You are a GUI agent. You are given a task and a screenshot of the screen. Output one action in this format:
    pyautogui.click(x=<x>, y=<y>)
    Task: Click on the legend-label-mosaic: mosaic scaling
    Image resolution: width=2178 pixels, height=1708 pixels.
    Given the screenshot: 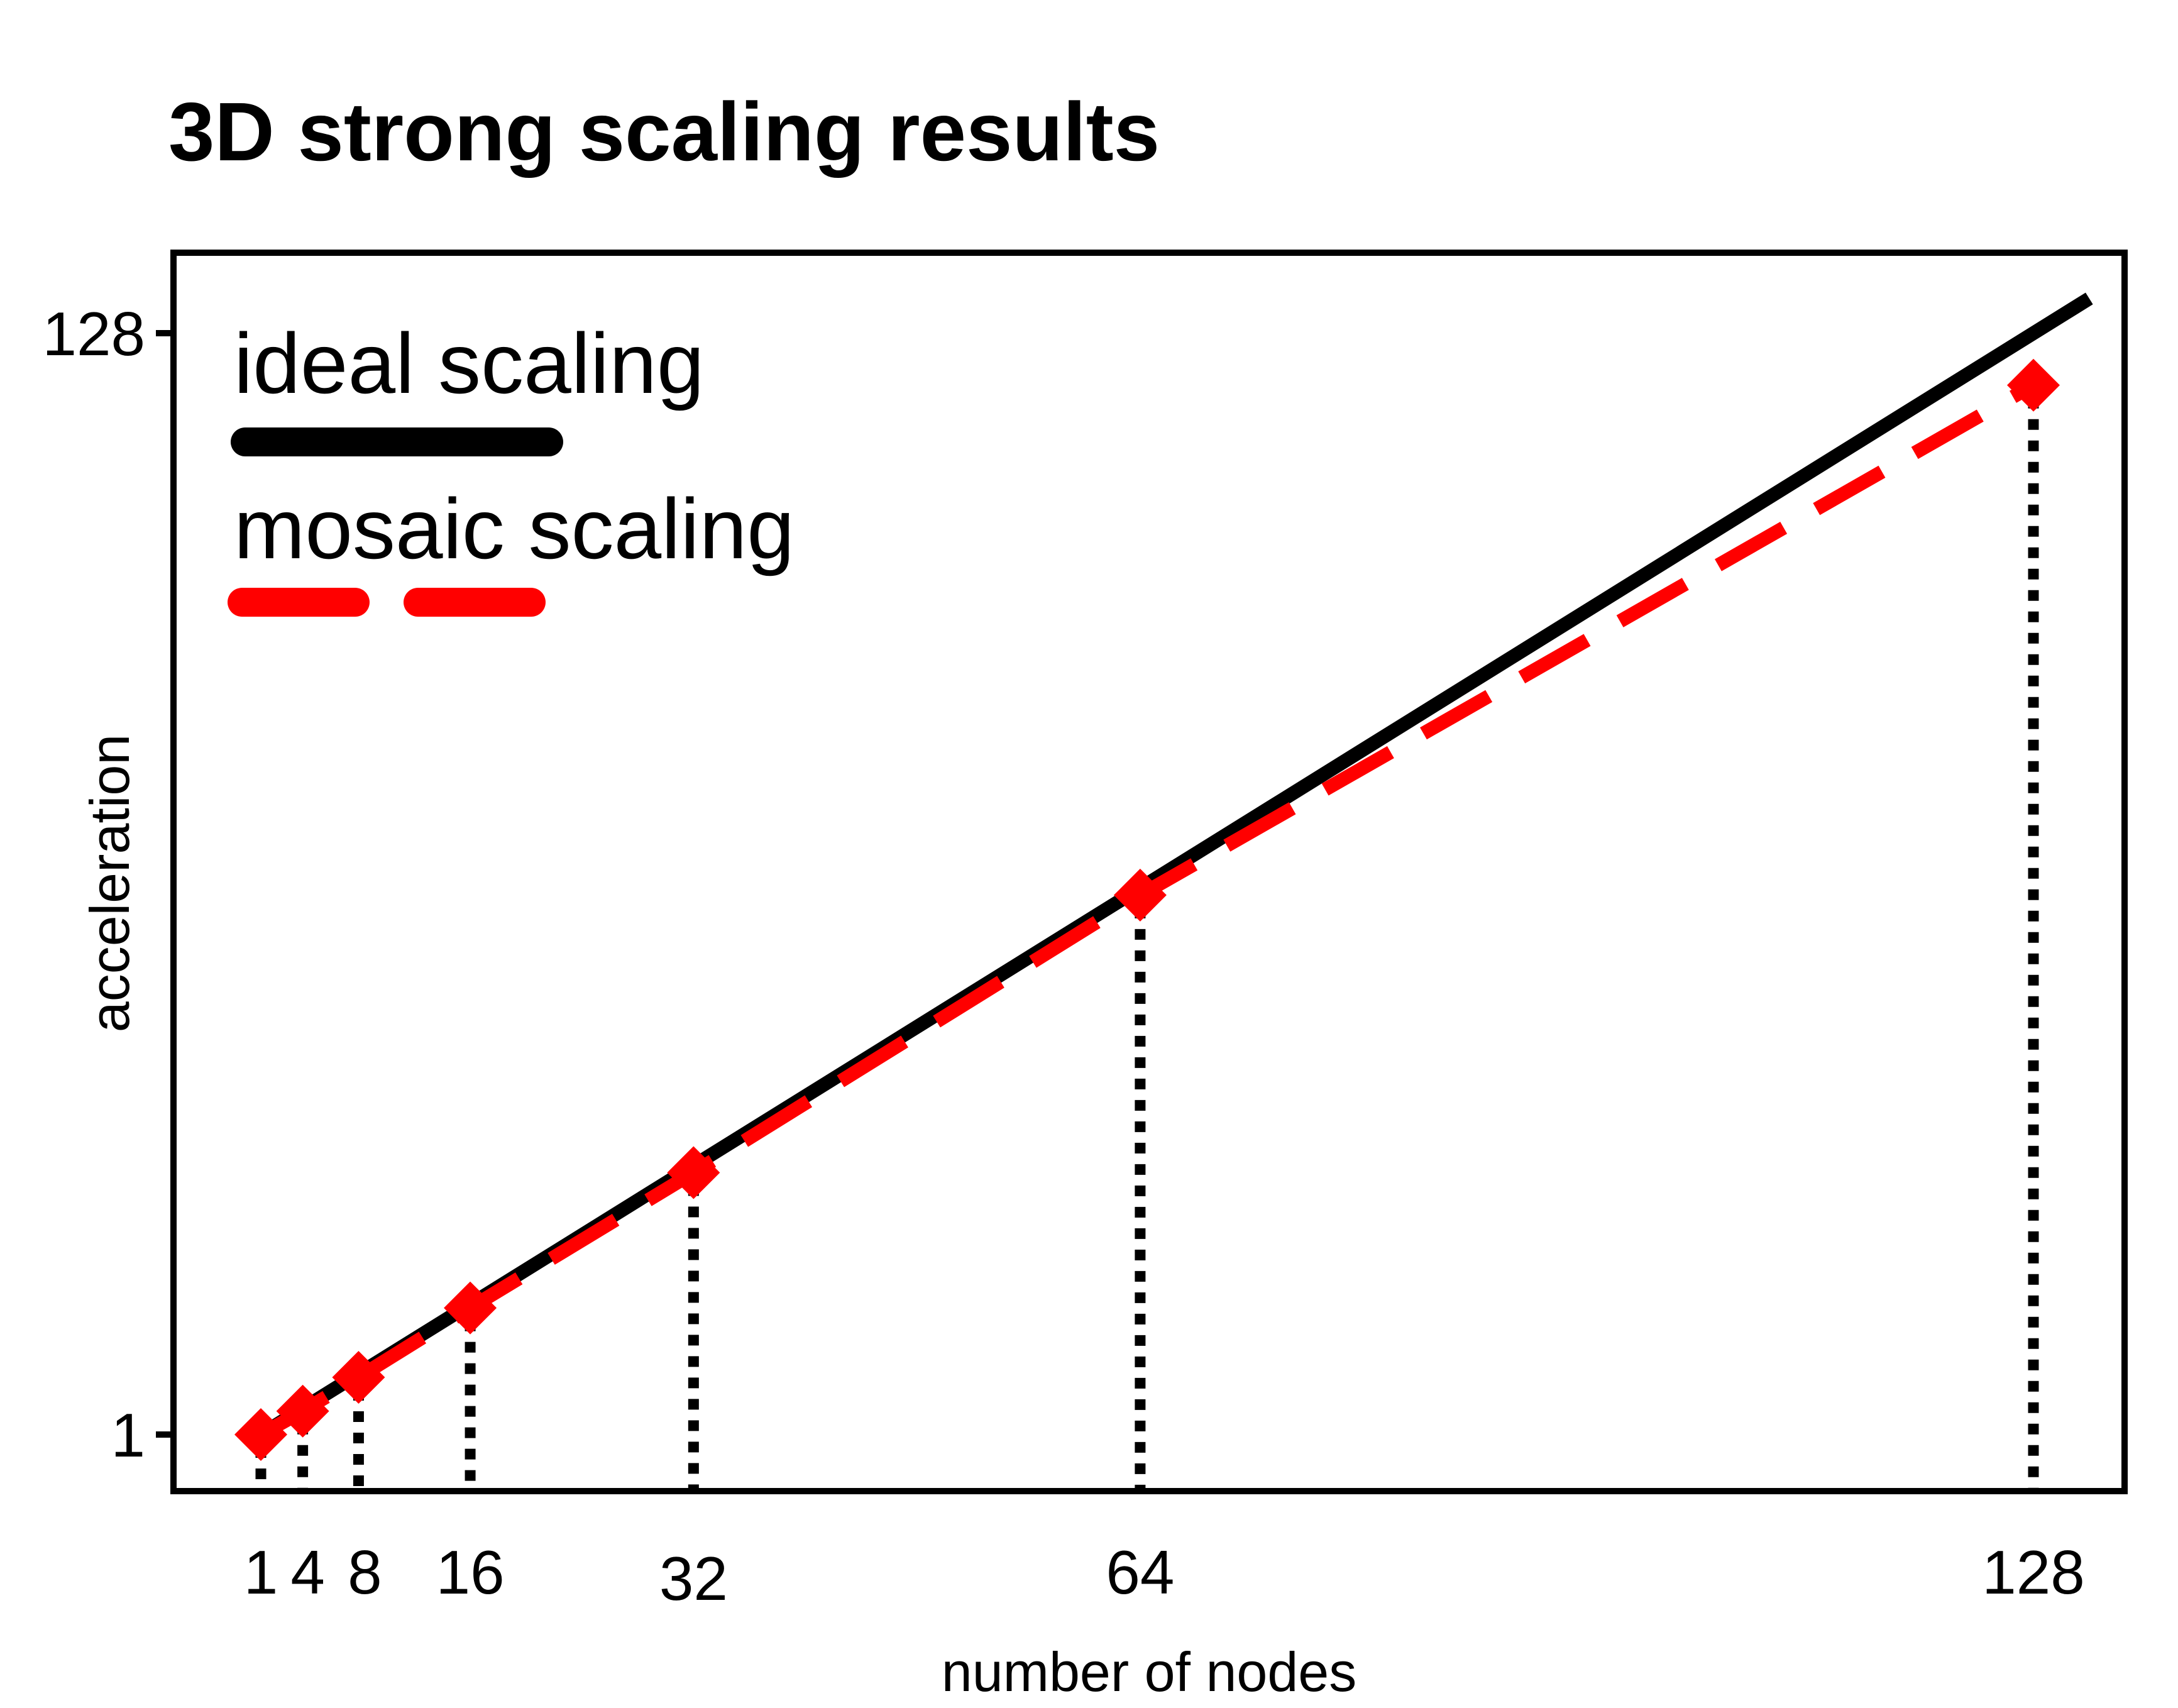 What is the action you would take?
    pyautogui.click(x=514, y=528)
    